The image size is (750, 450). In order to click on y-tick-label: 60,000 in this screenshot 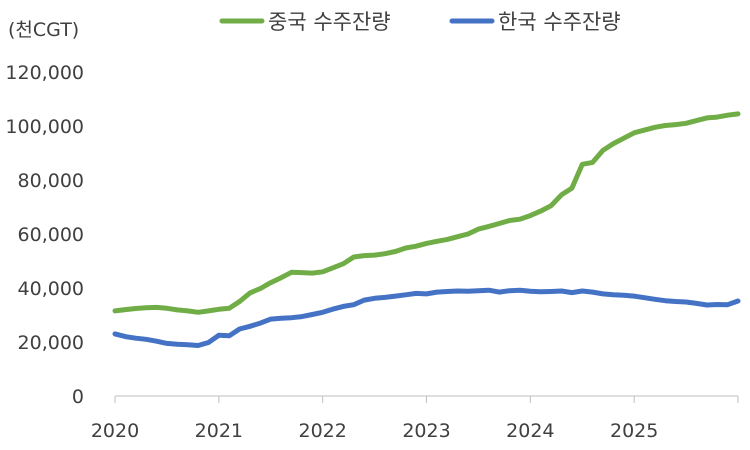, I will do `click(51, 235)`.